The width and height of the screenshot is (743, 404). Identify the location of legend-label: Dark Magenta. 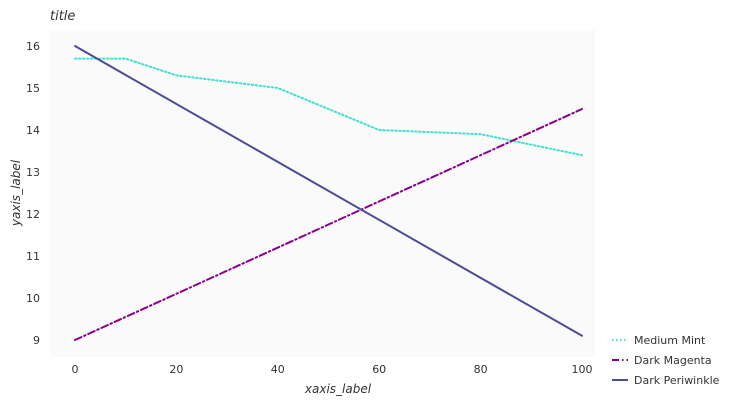
(673, 360).